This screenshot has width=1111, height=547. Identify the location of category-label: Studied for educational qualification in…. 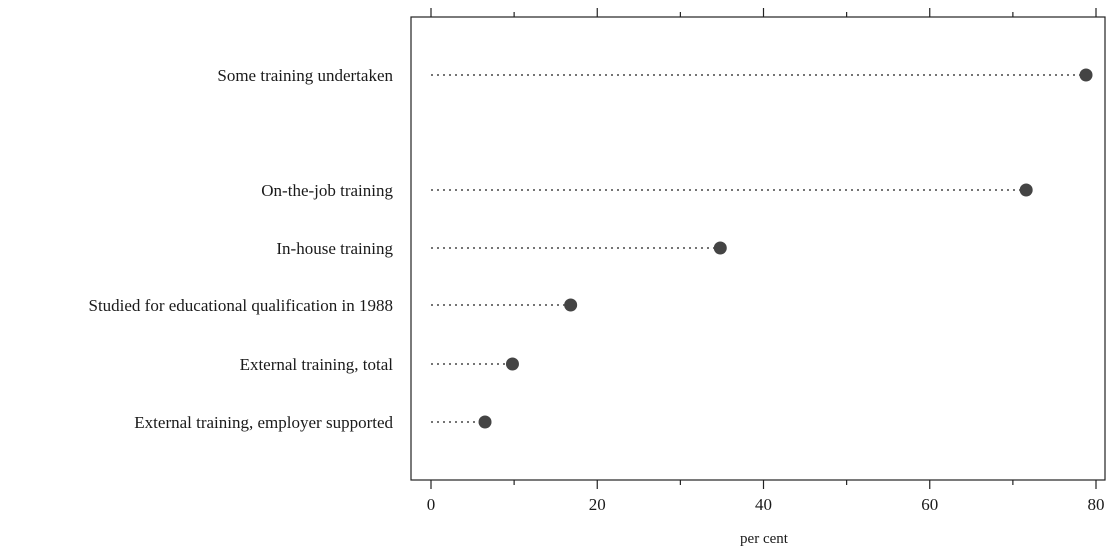
(240, 305).